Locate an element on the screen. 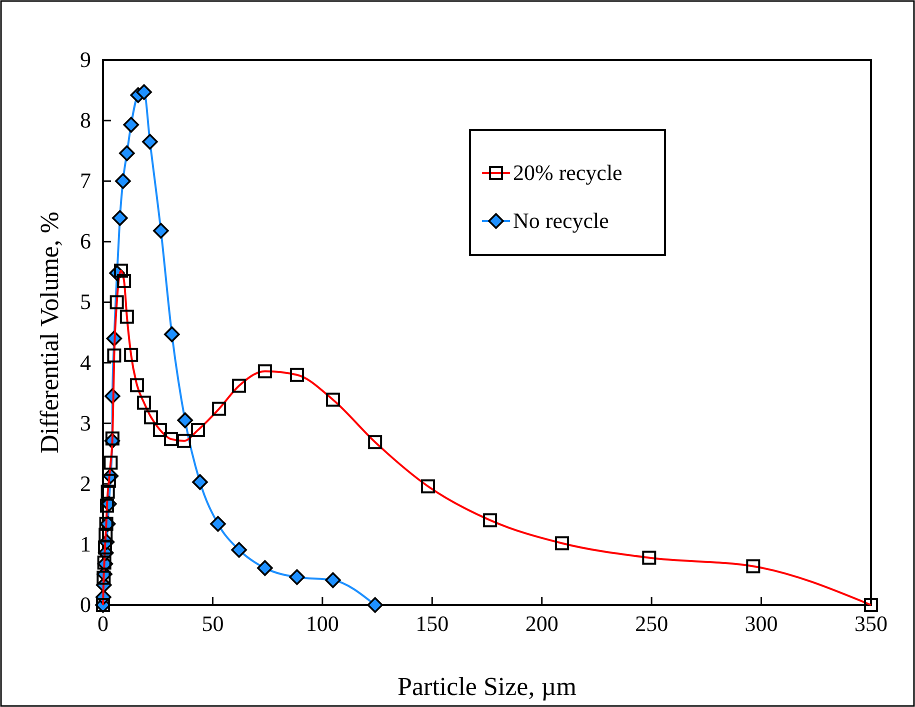 The width and height of the screenshot is (915, 707). y-tick-label: 9 is located at coordinates (85, 59).